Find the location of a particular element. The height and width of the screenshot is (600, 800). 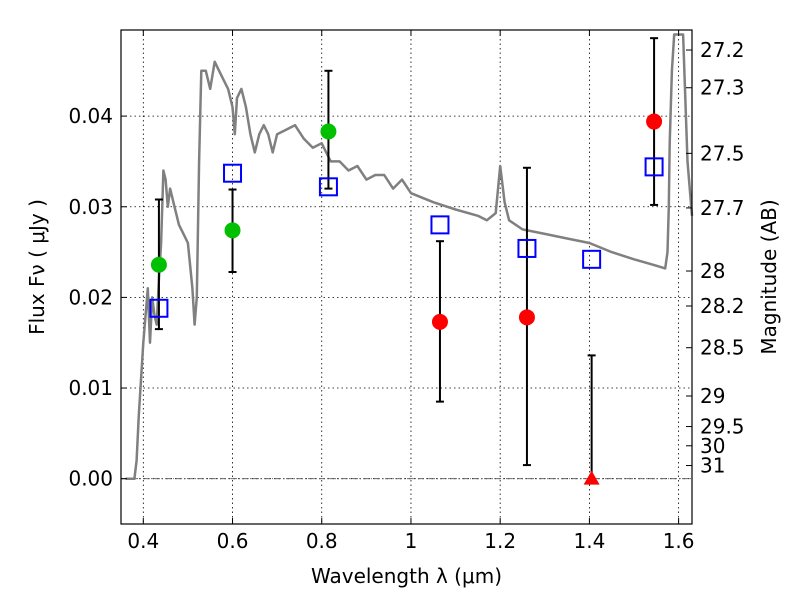

right-tick-label: 27.5 is located at coordinates (722, 153).